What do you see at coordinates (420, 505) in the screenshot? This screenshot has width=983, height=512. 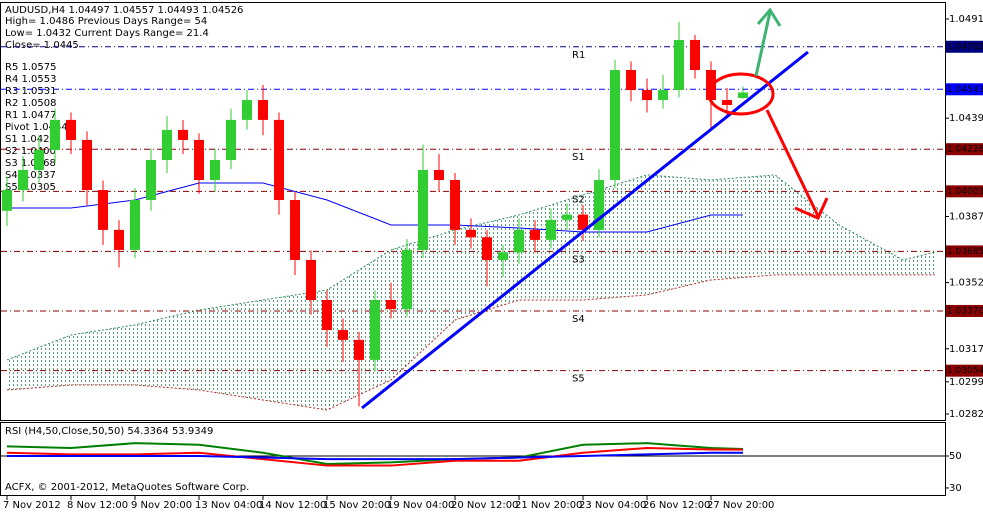 I see `x-tick-label: 19 Nov 04:00` at bounding box center [420, 505].